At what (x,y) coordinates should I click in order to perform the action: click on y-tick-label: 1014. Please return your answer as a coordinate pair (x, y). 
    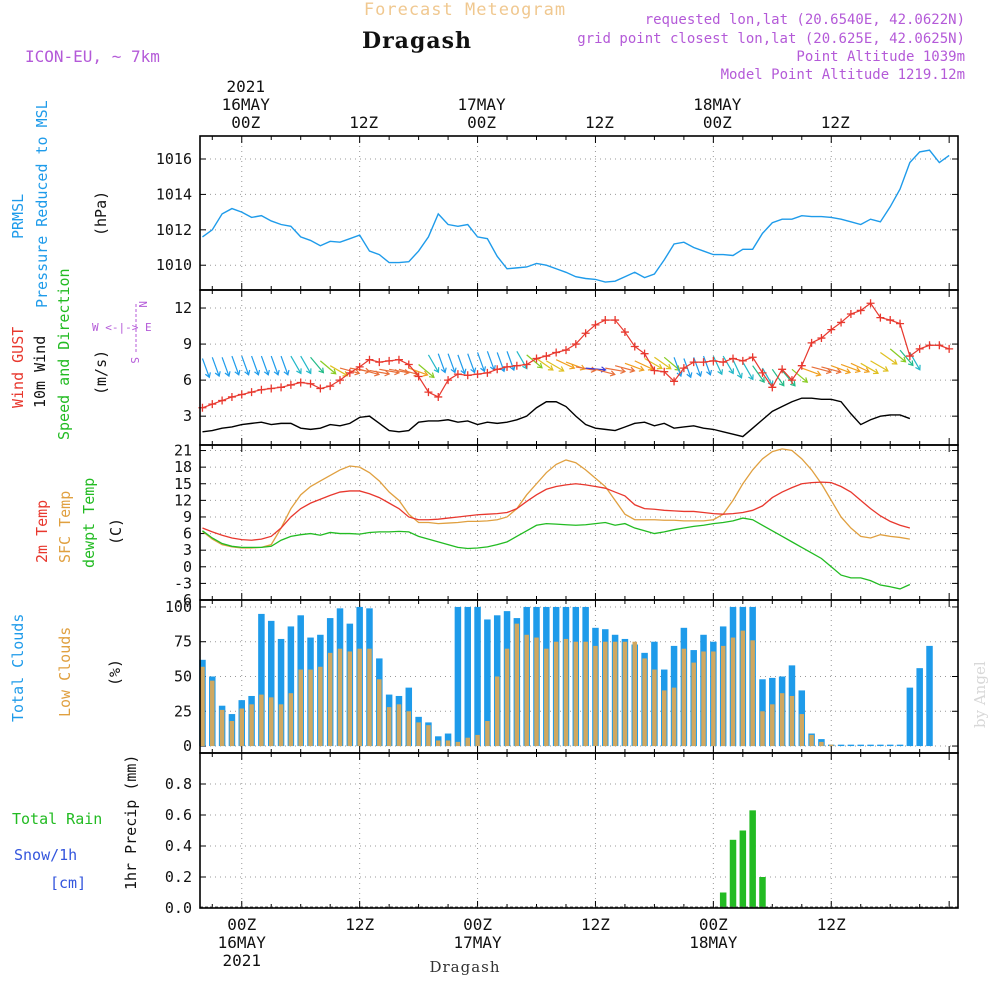
    Looking at the image, I should click on (174, 194).